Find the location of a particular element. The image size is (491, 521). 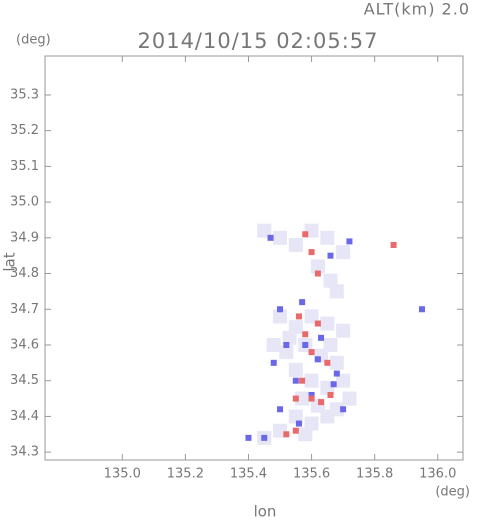

y-tick-label: 35.1 is located at coordinates (24, 166).